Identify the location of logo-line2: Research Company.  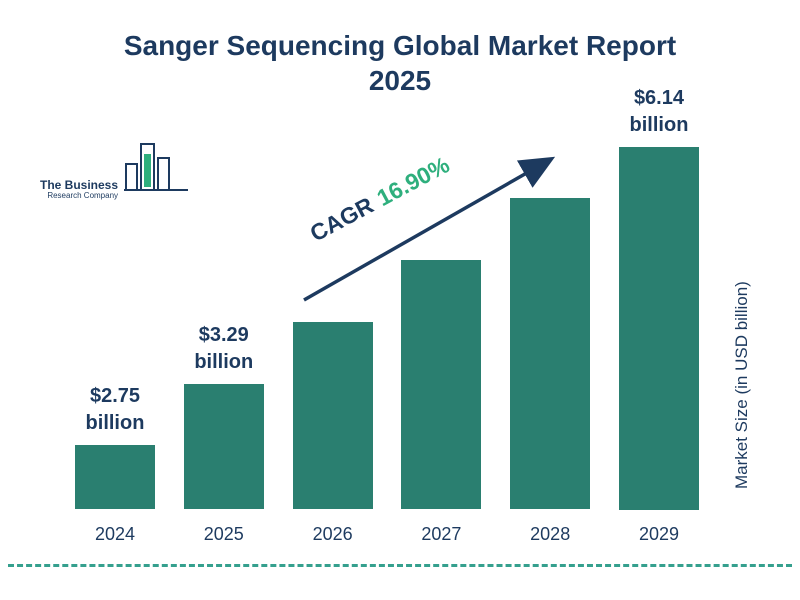
(83, 196).